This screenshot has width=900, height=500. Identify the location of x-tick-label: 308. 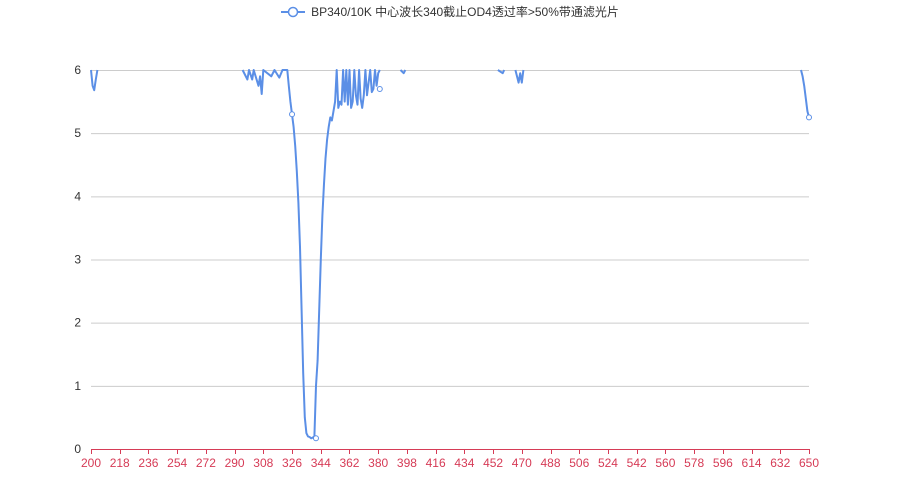
(263, 463).